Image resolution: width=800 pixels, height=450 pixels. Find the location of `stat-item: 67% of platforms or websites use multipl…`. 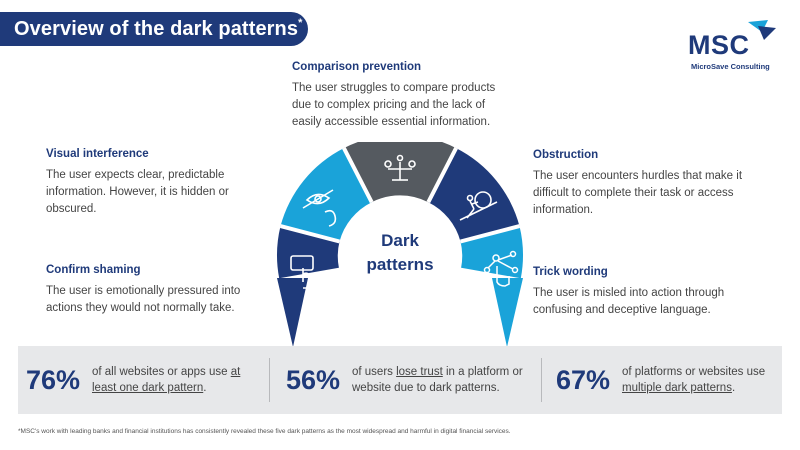

stat-item: 67% of platforms or websites use multipl… is located at coordinates (668, 380).